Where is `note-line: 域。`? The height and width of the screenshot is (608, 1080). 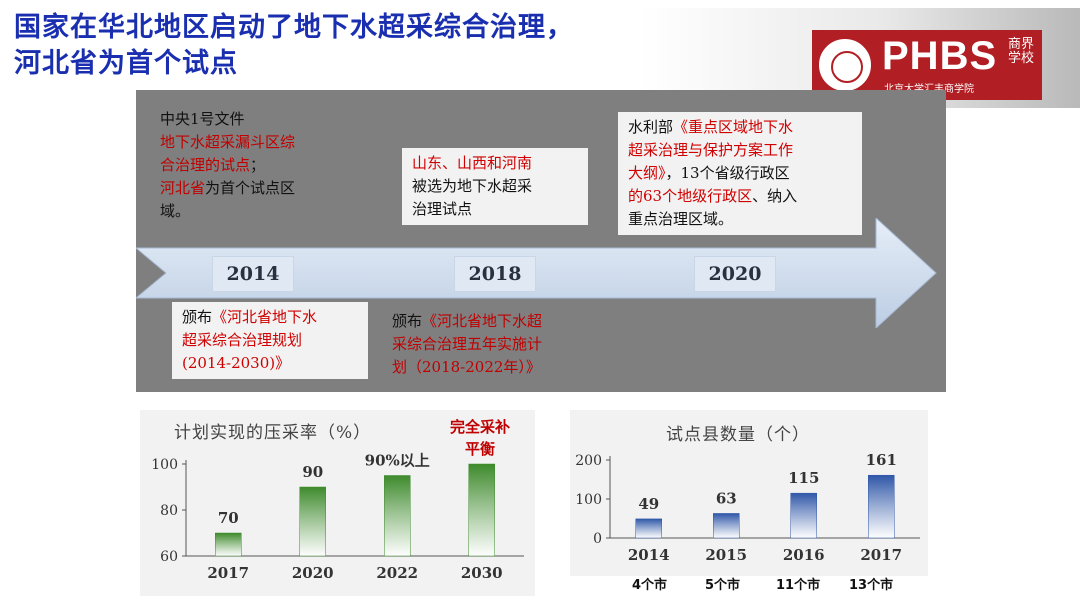
note-line: 域。 is located at coordinates (175, 211).